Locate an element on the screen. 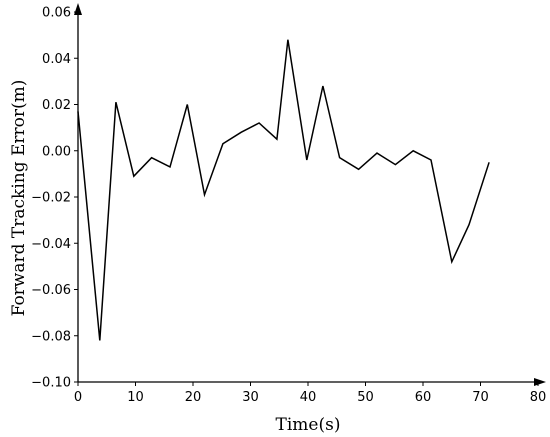 Image resolution: width=550 pixels, height=437 pixels. x-ticks: 0 10 20 30 40 50 60 70 80 is located at coordinates (310, 393).